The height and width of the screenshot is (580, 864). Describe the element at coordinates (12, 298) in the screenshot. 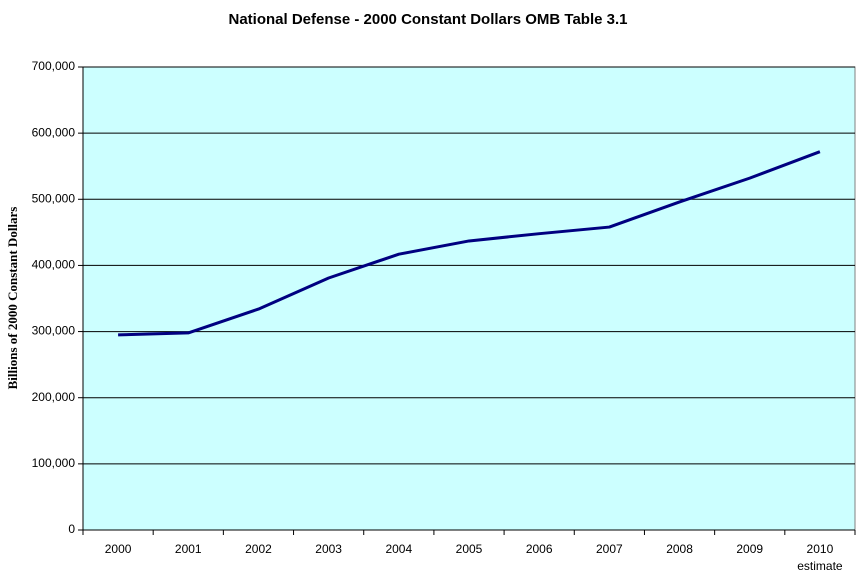

I see `y-axis-label: Billions of 2000 Constant Dollars` at that location.